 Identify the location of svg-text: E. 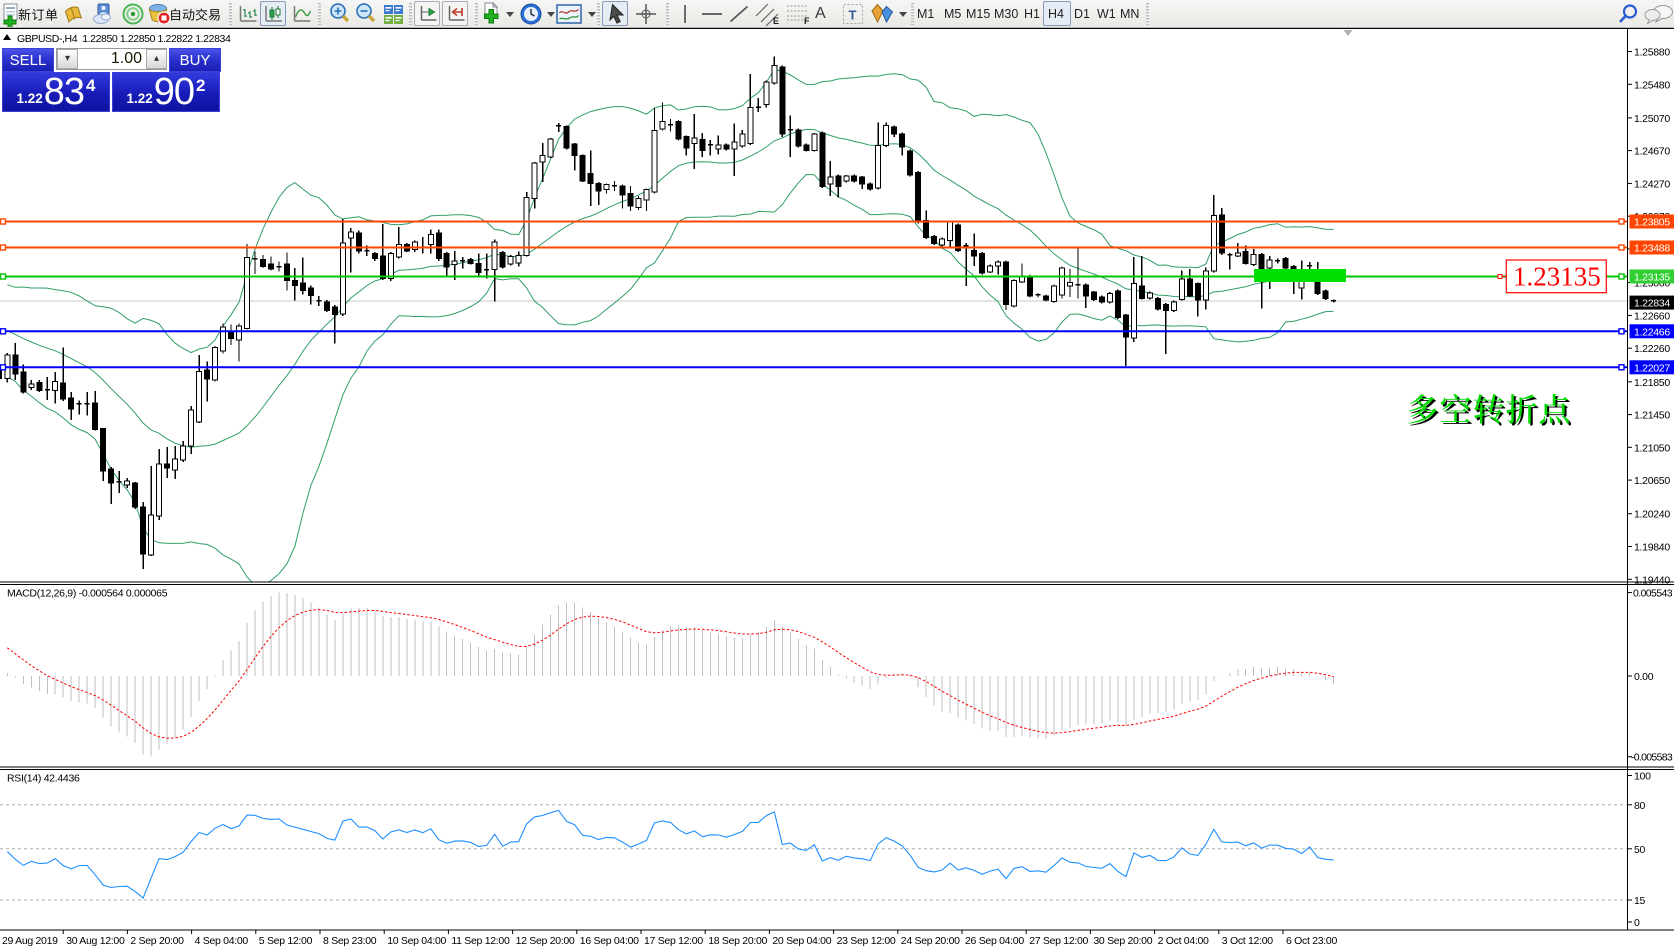
(776, 21).